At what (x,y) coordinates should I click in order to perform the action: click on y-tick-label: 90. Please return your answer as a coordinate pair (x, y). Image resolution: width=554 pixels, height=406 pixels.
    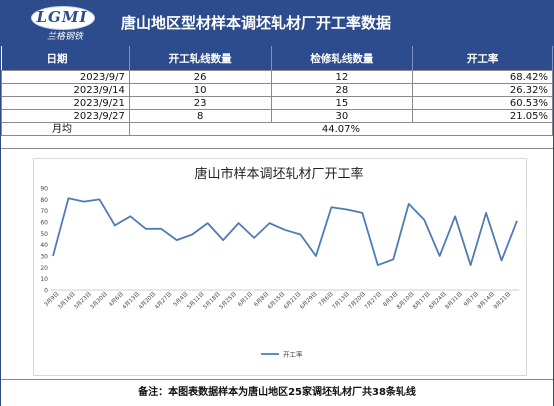
    Looking at the image, I should click on (44, 189).